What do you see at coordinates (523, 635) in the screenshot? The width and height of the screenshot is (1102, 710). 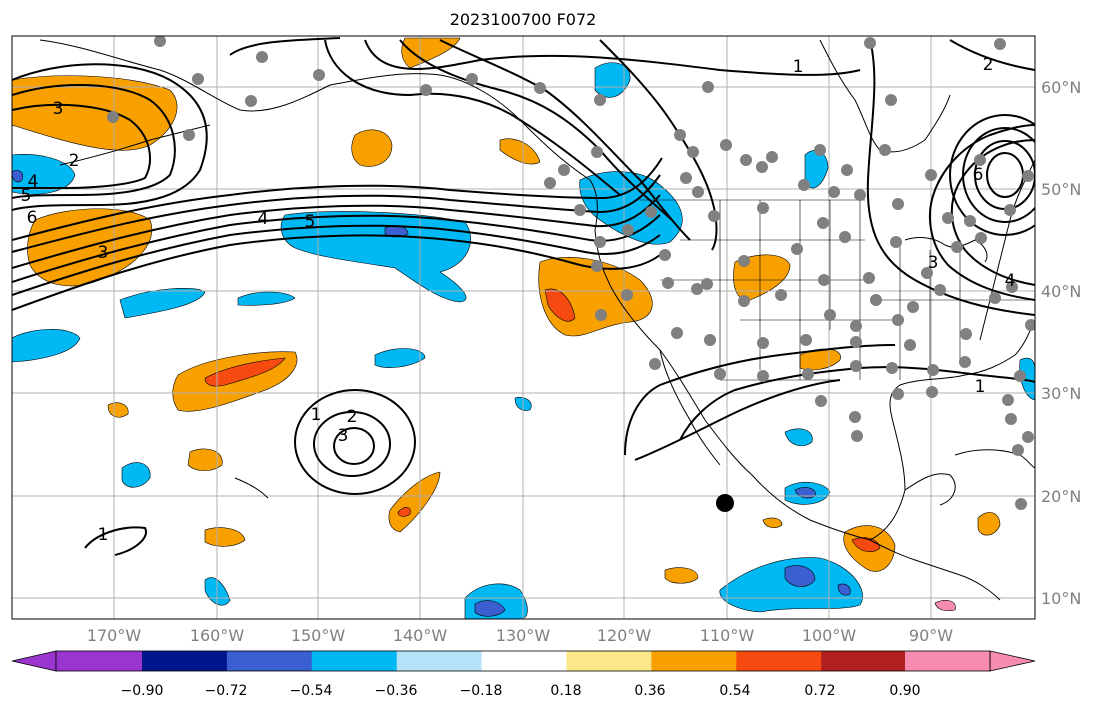 I see `lon-label: 130°W` at bounding box center [523, 635].